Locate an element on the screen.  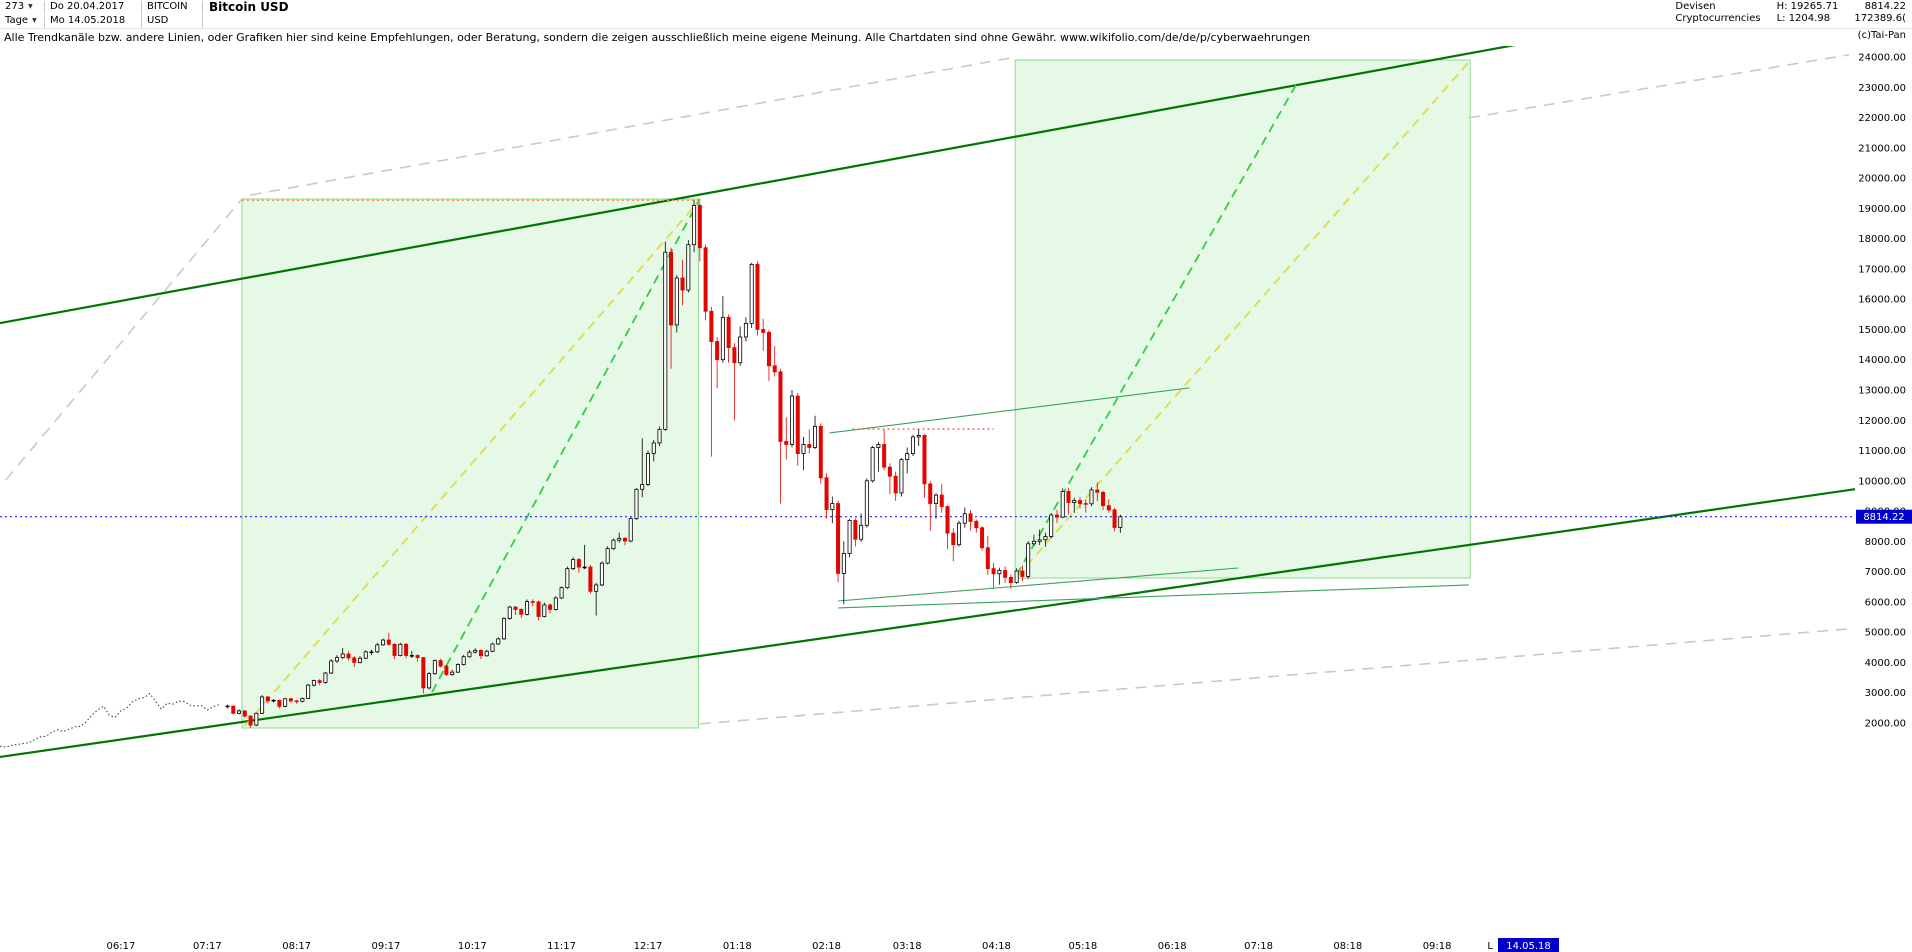
period-dropdown: Tage ▼ is located at coordinates (22, 21).